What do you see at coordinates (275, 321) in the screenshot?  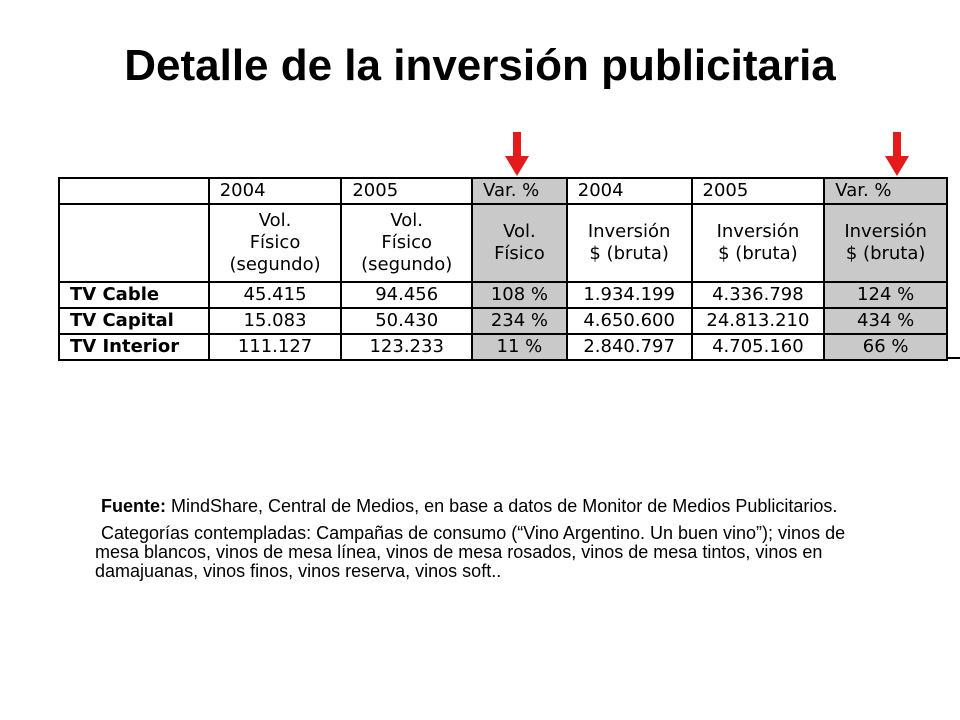 I see `table-cell: 15.083` at bounding box center [275, 321].